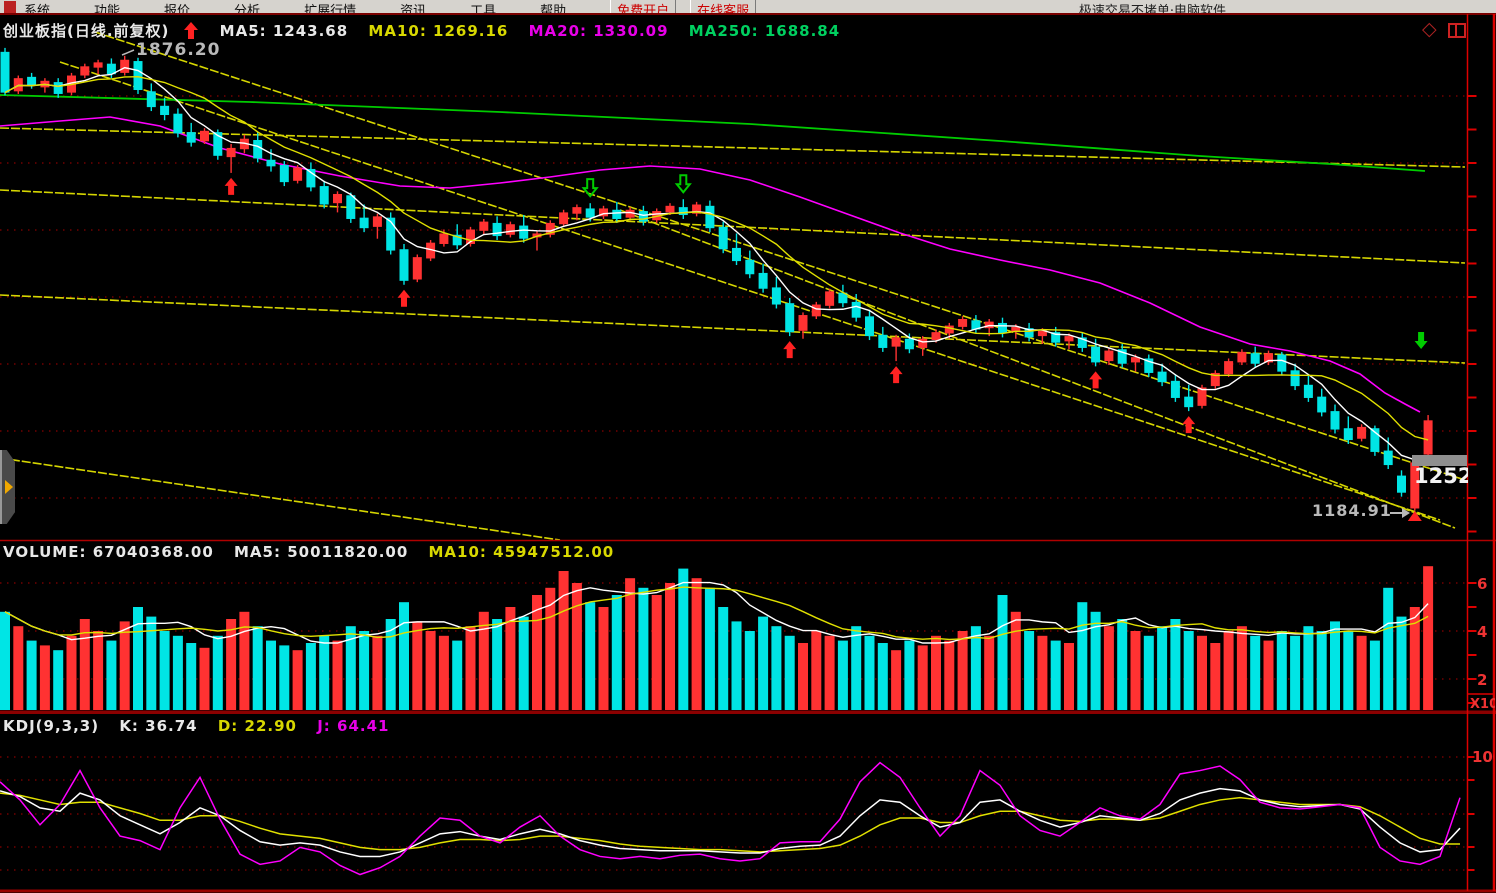  What do you see at coordinates (321, 552) in the screenshot?
I see `volume-ma5-value: MA5: 50011820.00` at bounding box center [321, 552].